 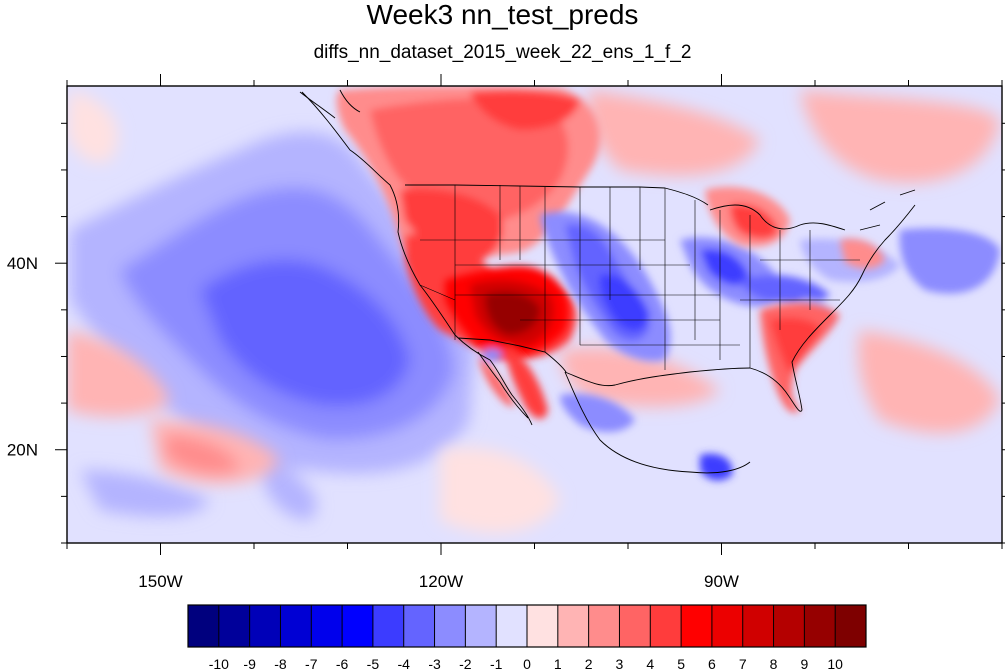 I want to click on colorbar-label: 6, so click(x=712, y=664).